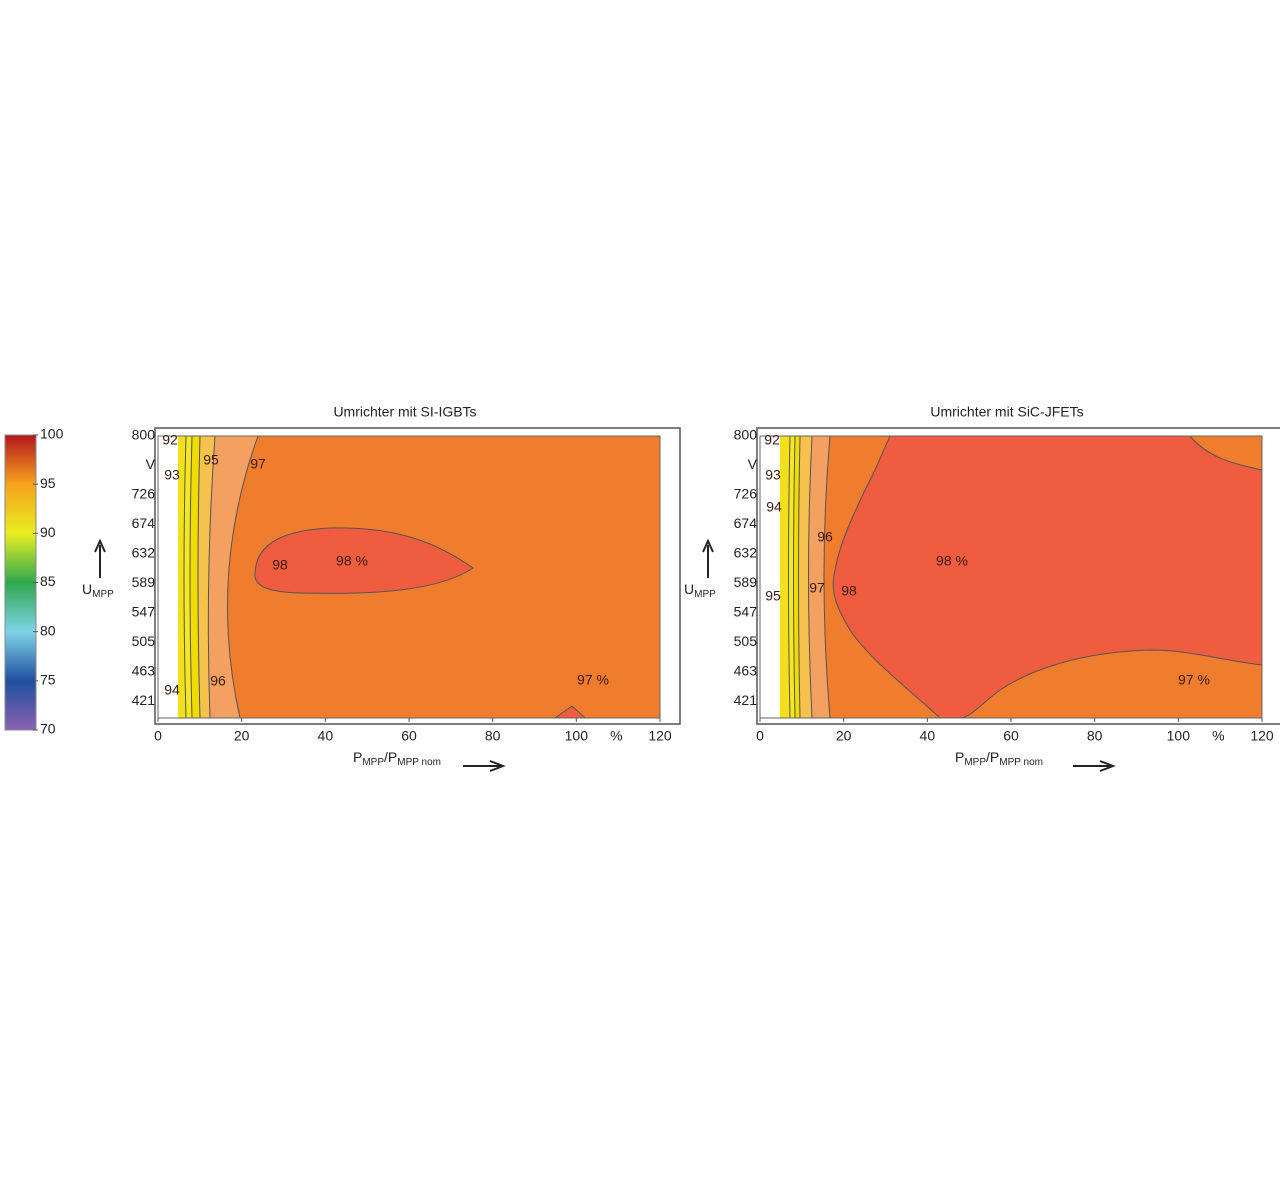 This screenshot has height=1195, width=1280. I want to click on colorbar-tick-label: 90, so click(48, 532).